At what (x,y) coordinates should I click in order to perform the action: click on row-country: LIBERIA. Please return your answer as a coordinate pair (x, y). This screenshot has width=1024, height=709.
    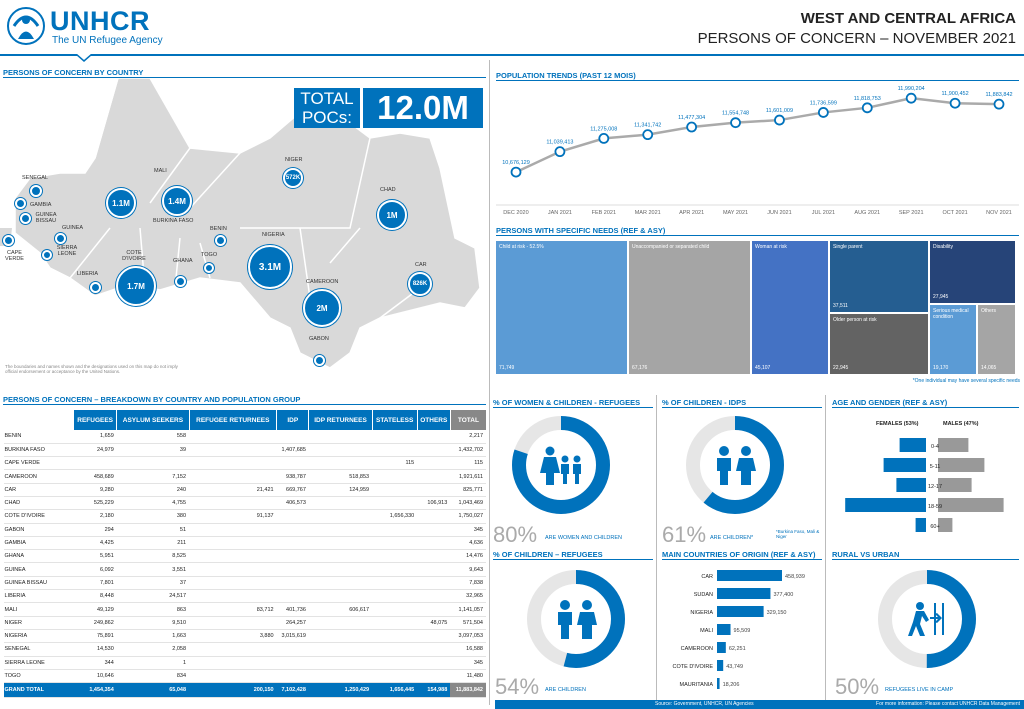
    Looking at the image, I should click on (38, 596).